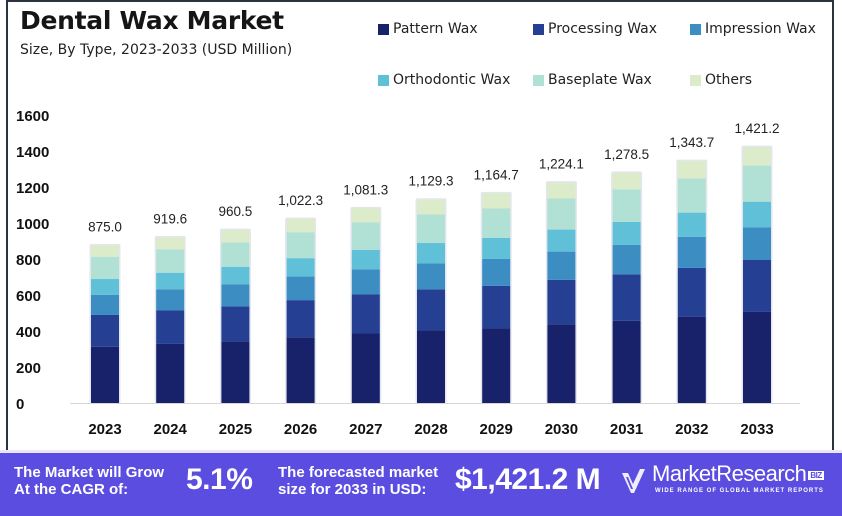 This screenshot has height=516, width=842. Describe the element at coordinates (721, 80) in the screenshot. I see `legend-item-others: Others` at that location.